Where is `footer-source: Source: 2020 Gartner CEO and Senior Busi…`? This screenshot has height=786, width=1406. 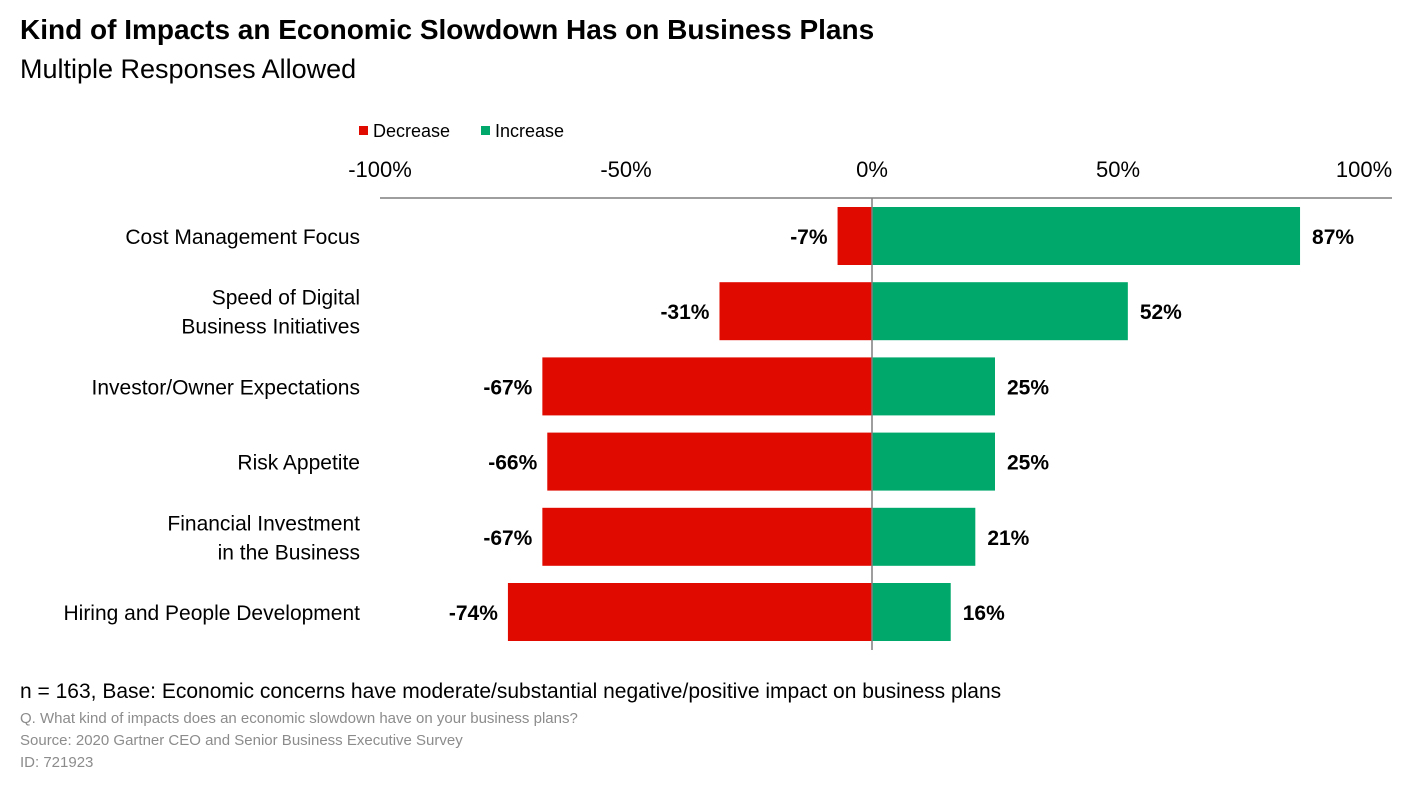
footer-source: Source: 2020 Gartner CEO and Senior Busi… is located at coordinates (241, 740).